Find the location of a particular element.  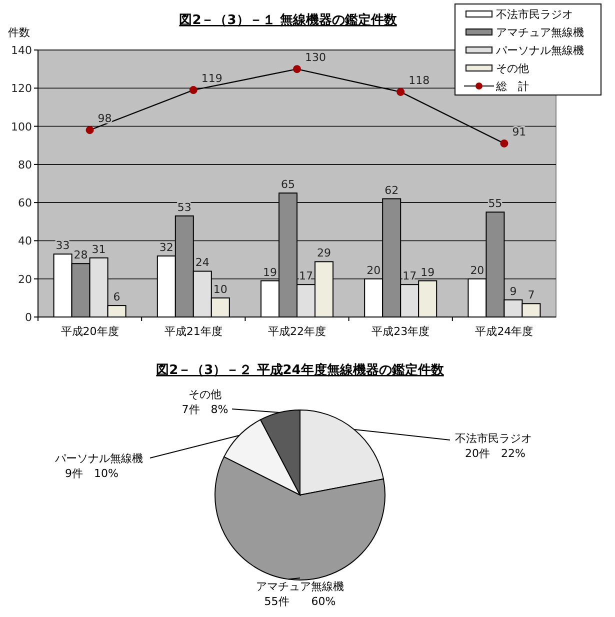

legend-label: 不法市民ラジオ is located at coordinates (534, 14).